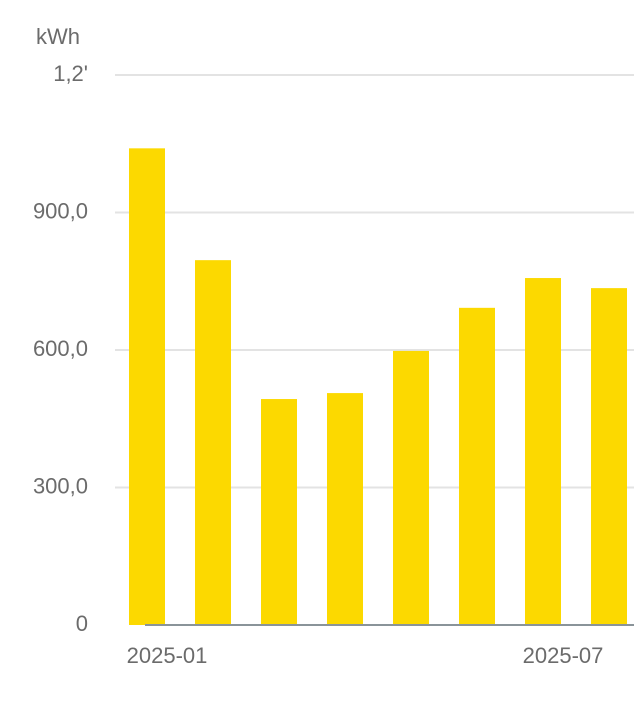 The height and width of the screenshot is (705, 634). Describe the element at coordinates (167, 655) in the screenshot. I see `x-tick-label: 2025-01` at that location.